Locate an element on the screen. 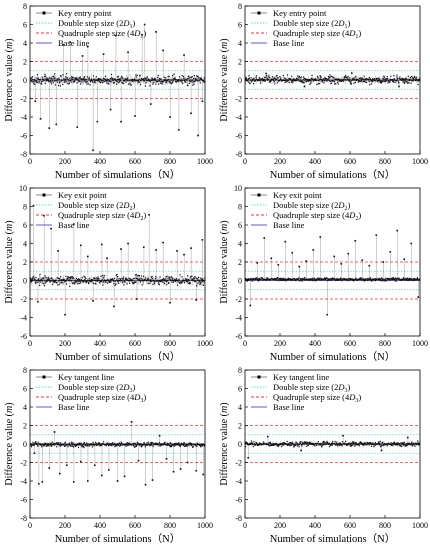  legend-label: Double step size (2D3) is located at coordinates (312, 388).